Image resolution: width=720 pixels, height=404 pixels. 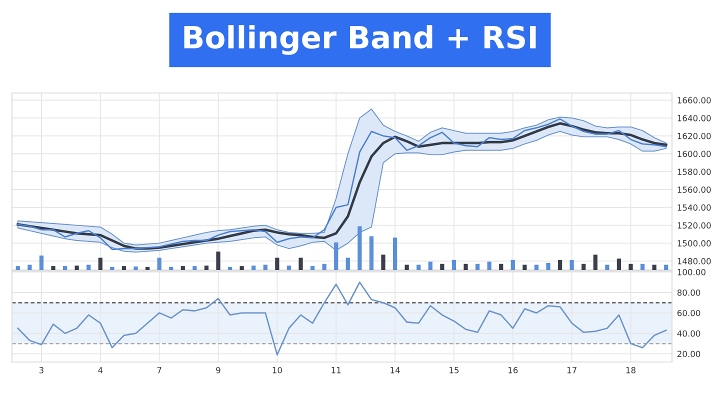 I want to click on x-tick-label: 14, so click(x=395, y=370).